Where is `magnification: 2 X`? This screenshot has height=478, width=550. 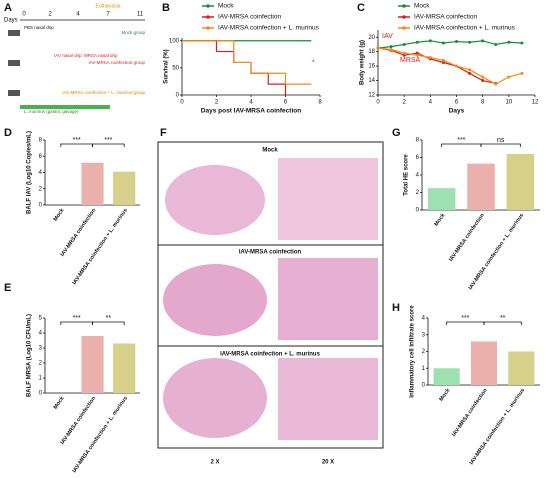
magnification: 2 X is located at coordinates (214, 463).